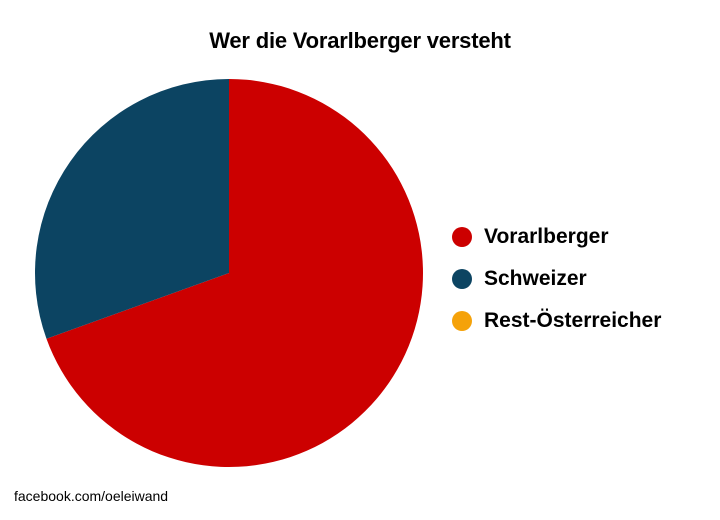 This screenshot has width=720, height=520. I want to click on footer-credit: facebook.com/oeleiwand, so click(91, 496).